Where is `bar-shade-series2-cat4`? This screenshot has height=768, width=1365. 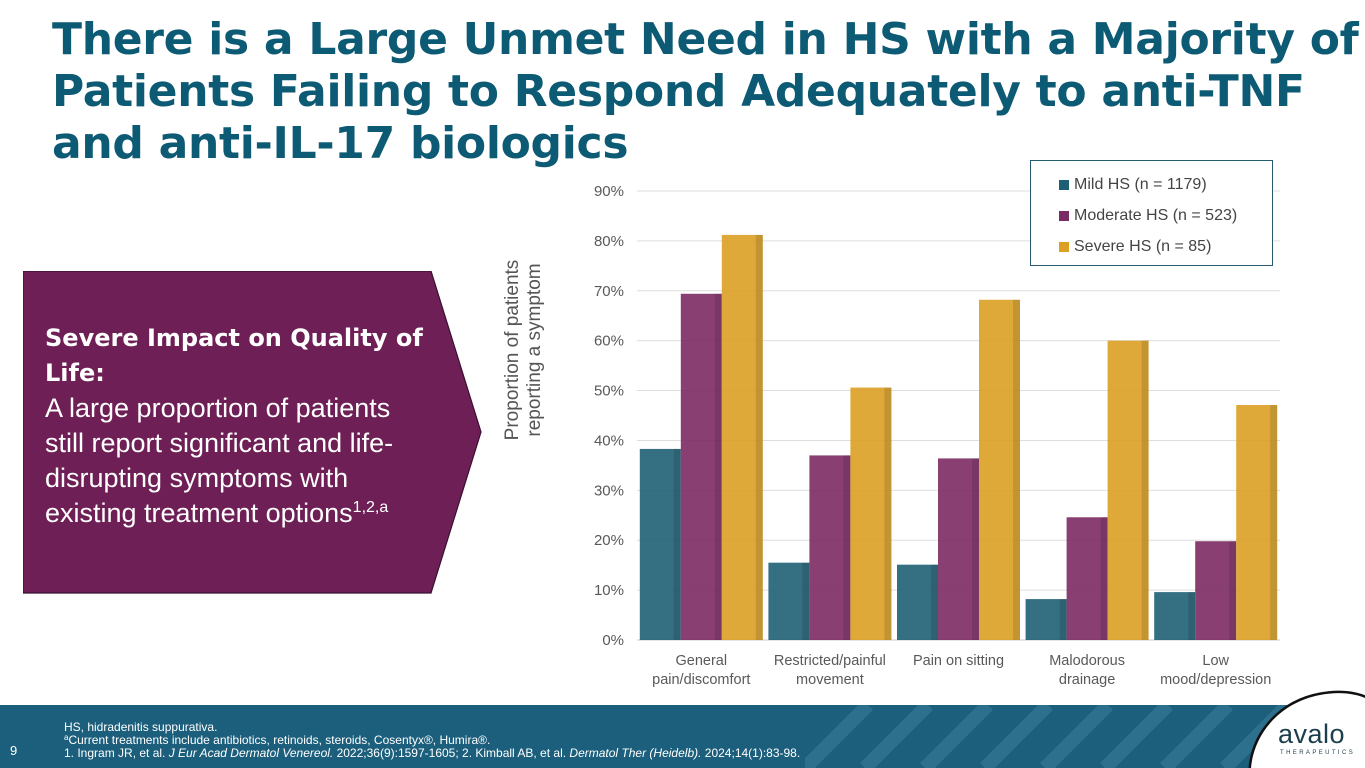 bar-shade-series2-cat4 is located at coordinates (1274, 522).